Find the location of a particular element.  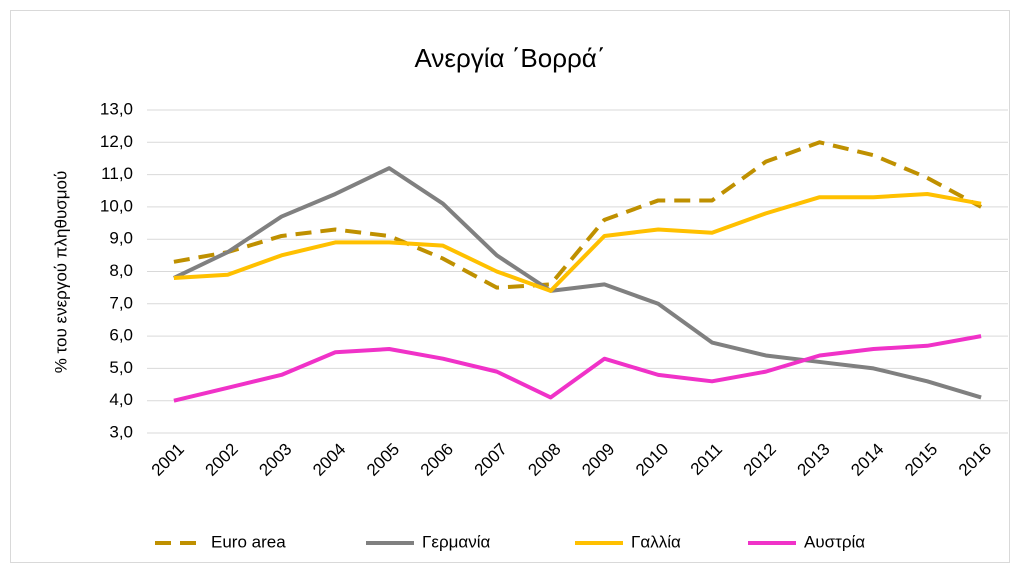

y-axis-label: % του ενεργού πληθυσμού is located at coordinates (60, 272).